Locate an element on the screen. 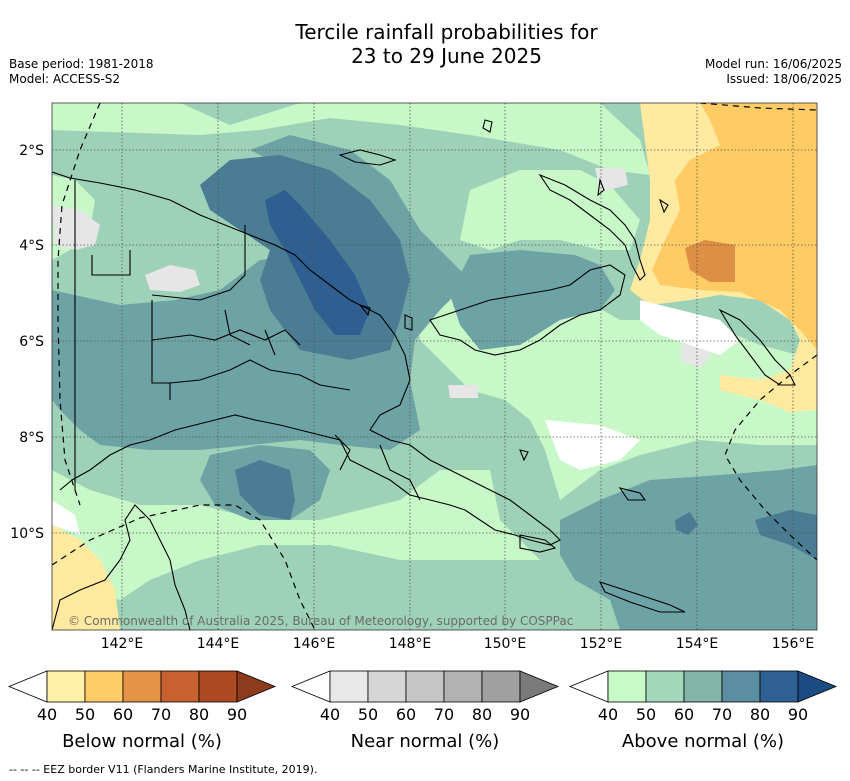 The image size is (850, 781). lon-label-156e: 156°E is located at coordinates (793, 644).